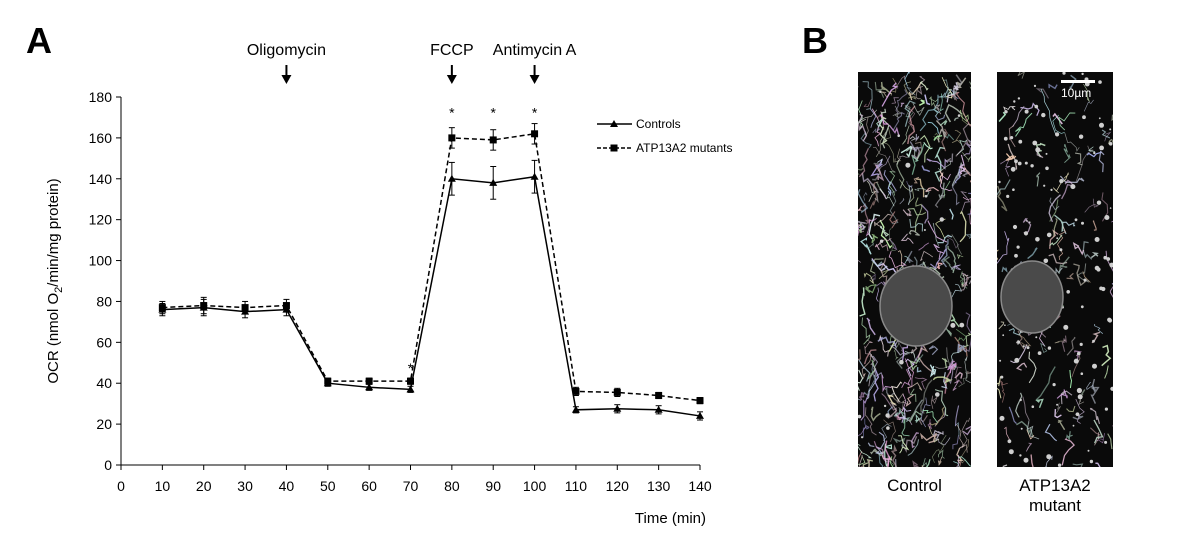 The image size is (1200, 544). What do you see at coordinates (684, 148) in the screenshot?
I see `legend-label: ATP13A2 mutants` at bounding box center [684, 148].